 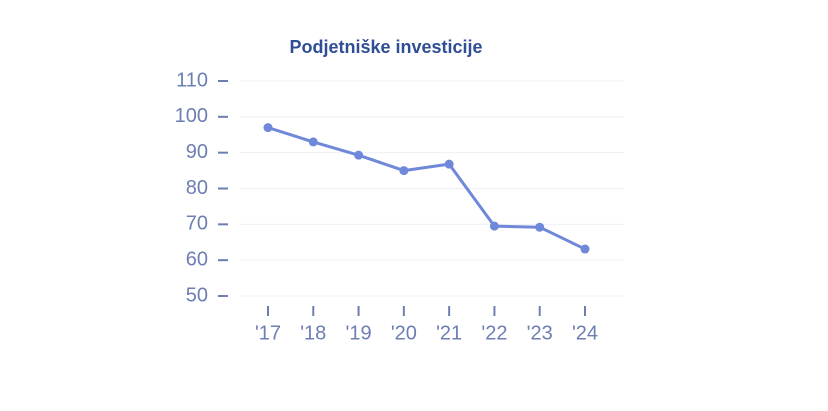 I want to click on y-tick-label: 110, so click(x=192, y=80).